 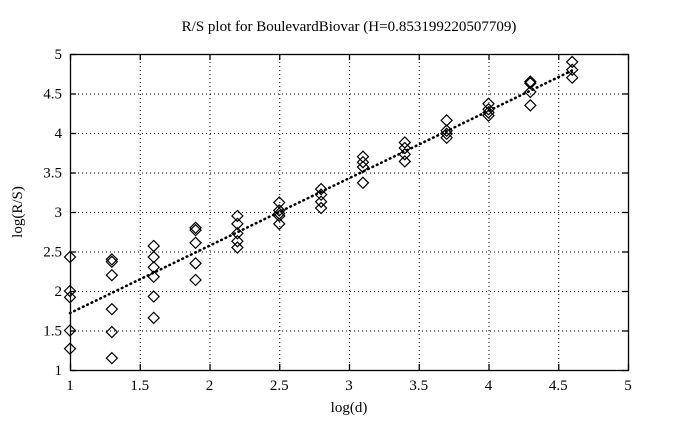 I want to click on x-tick-label: 1, so click(x=70, y=386).